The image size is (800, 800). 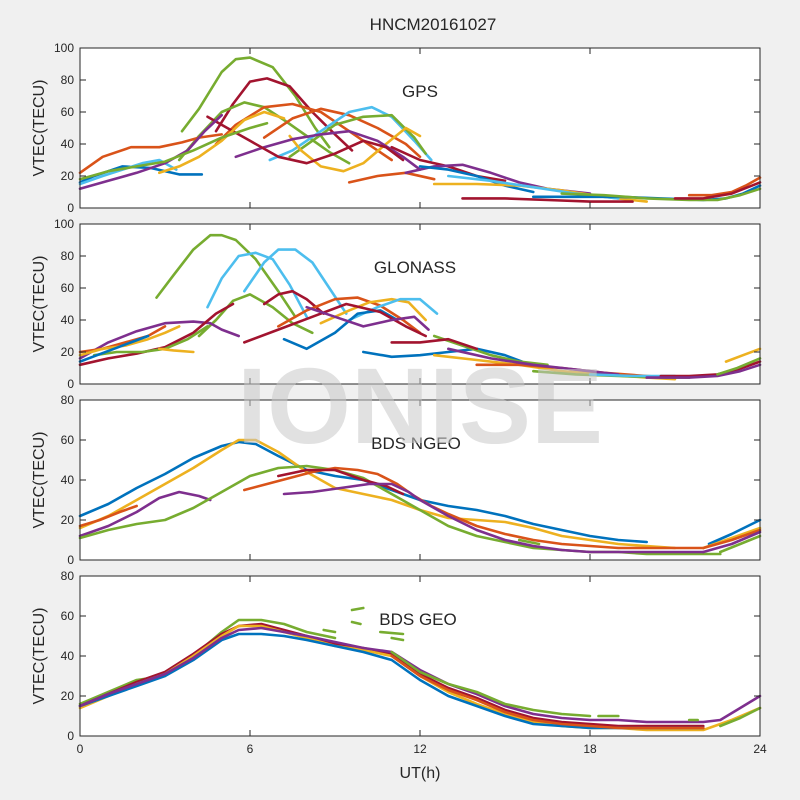 I want to click on figure-title: HNCM20161027, so click(x=433, y=24).